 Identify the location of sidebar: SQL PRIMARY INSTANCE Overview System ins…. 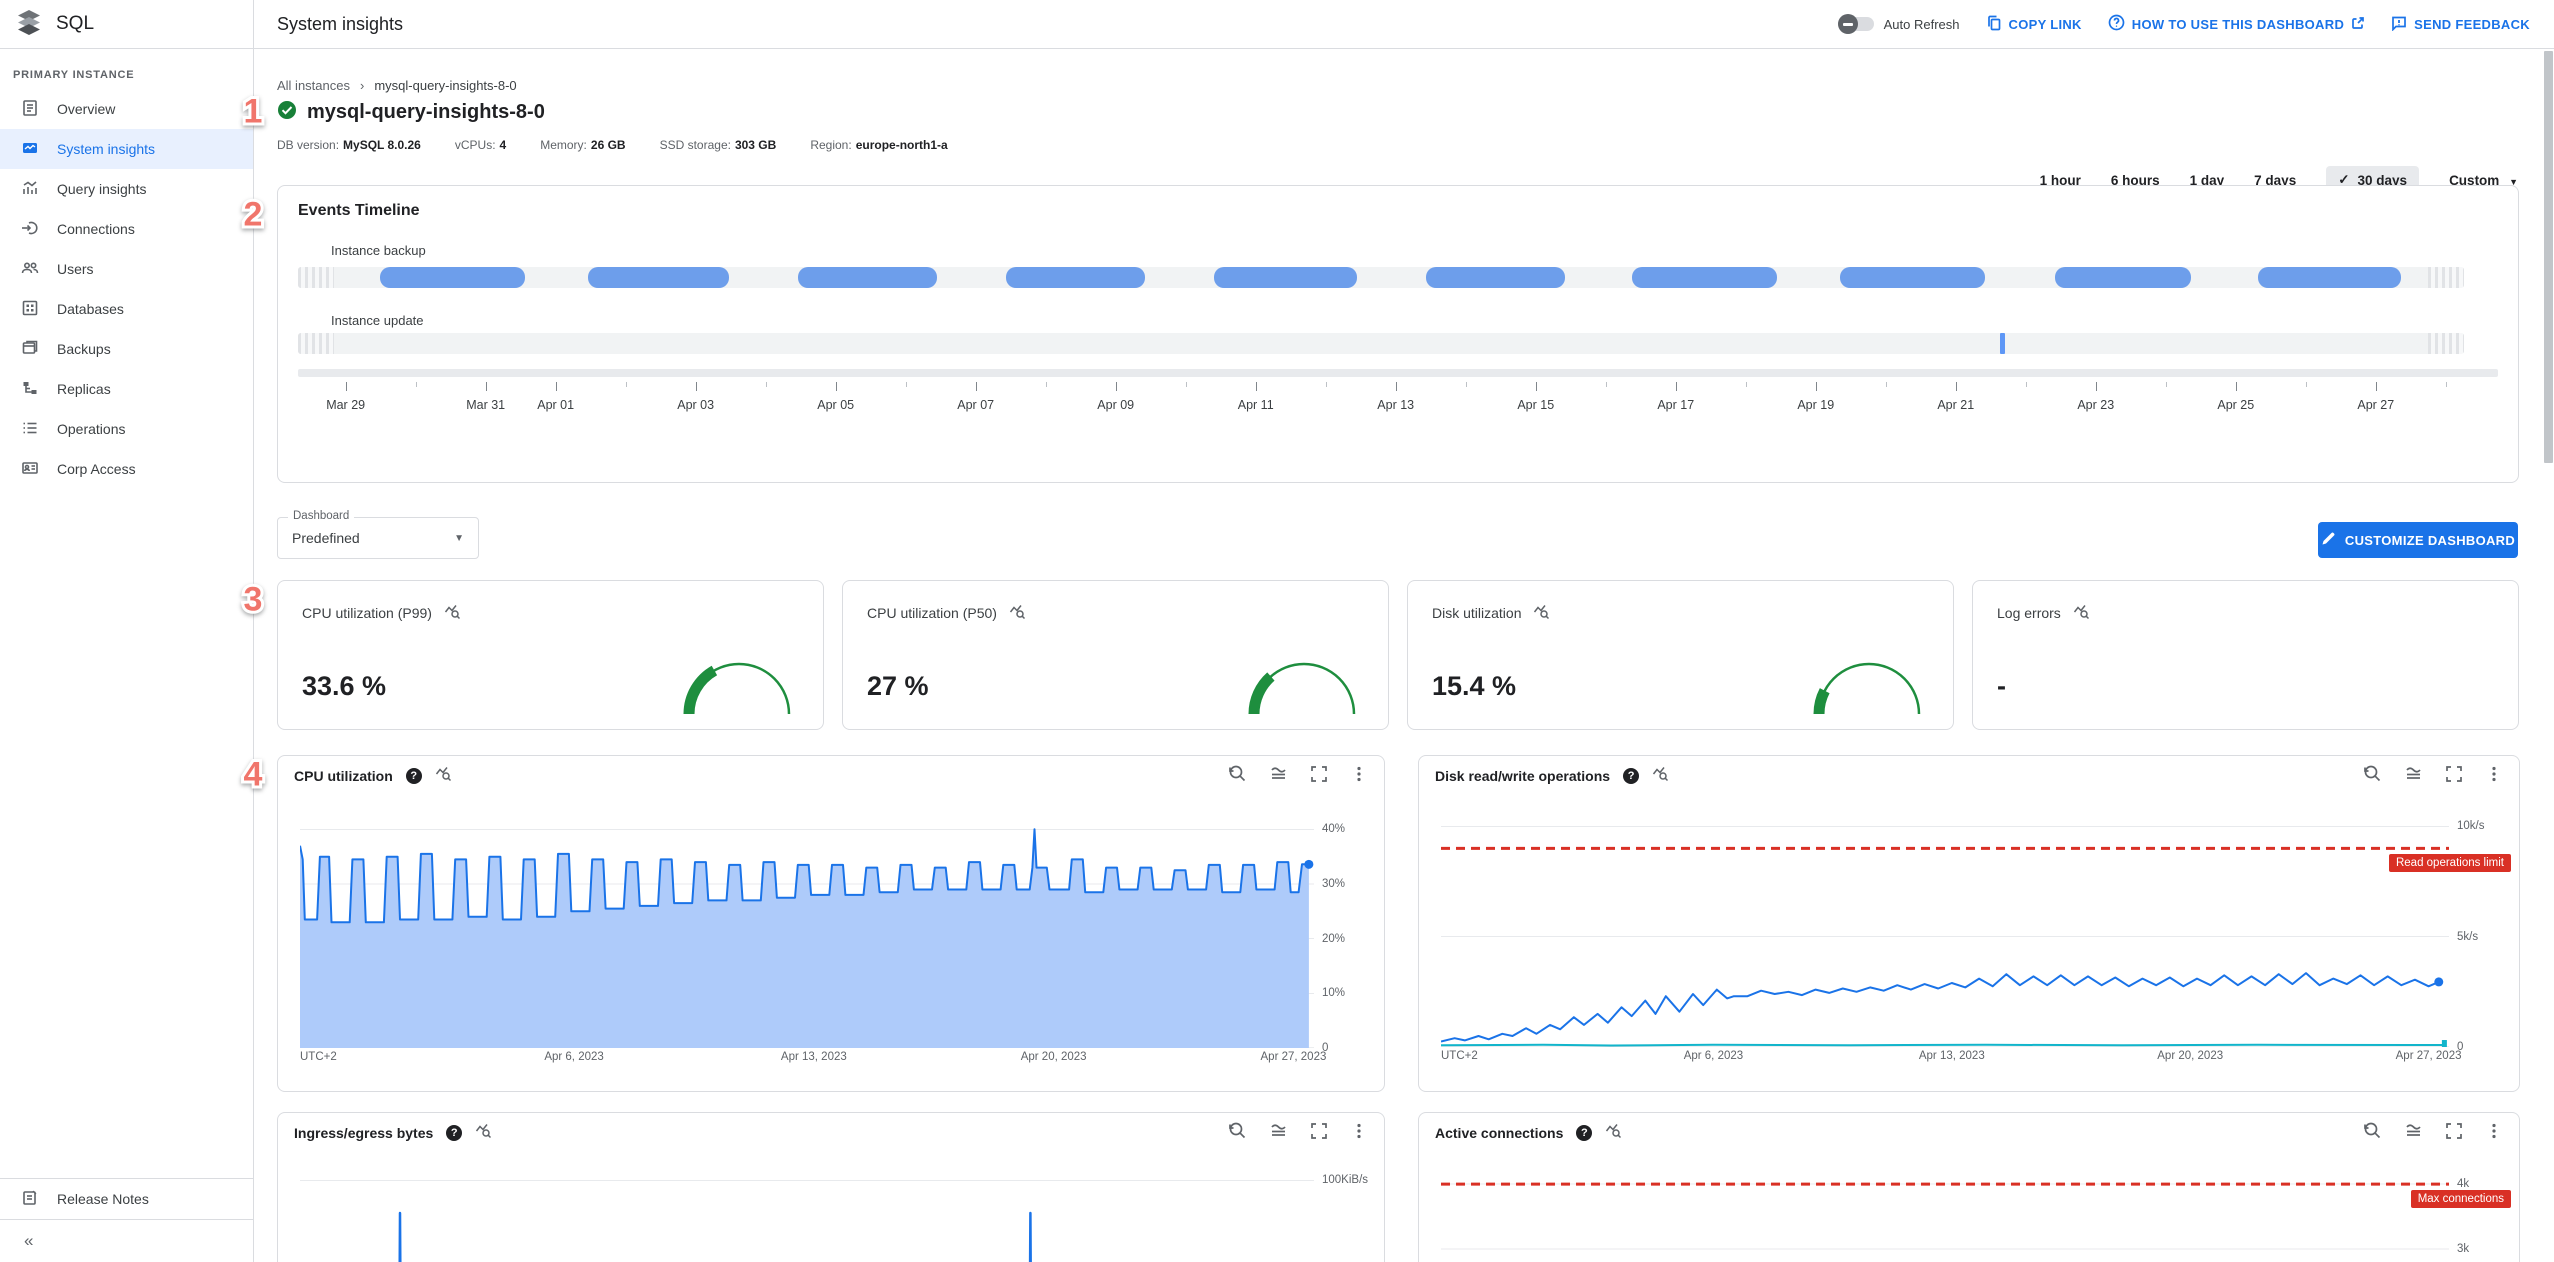
(127, 631).